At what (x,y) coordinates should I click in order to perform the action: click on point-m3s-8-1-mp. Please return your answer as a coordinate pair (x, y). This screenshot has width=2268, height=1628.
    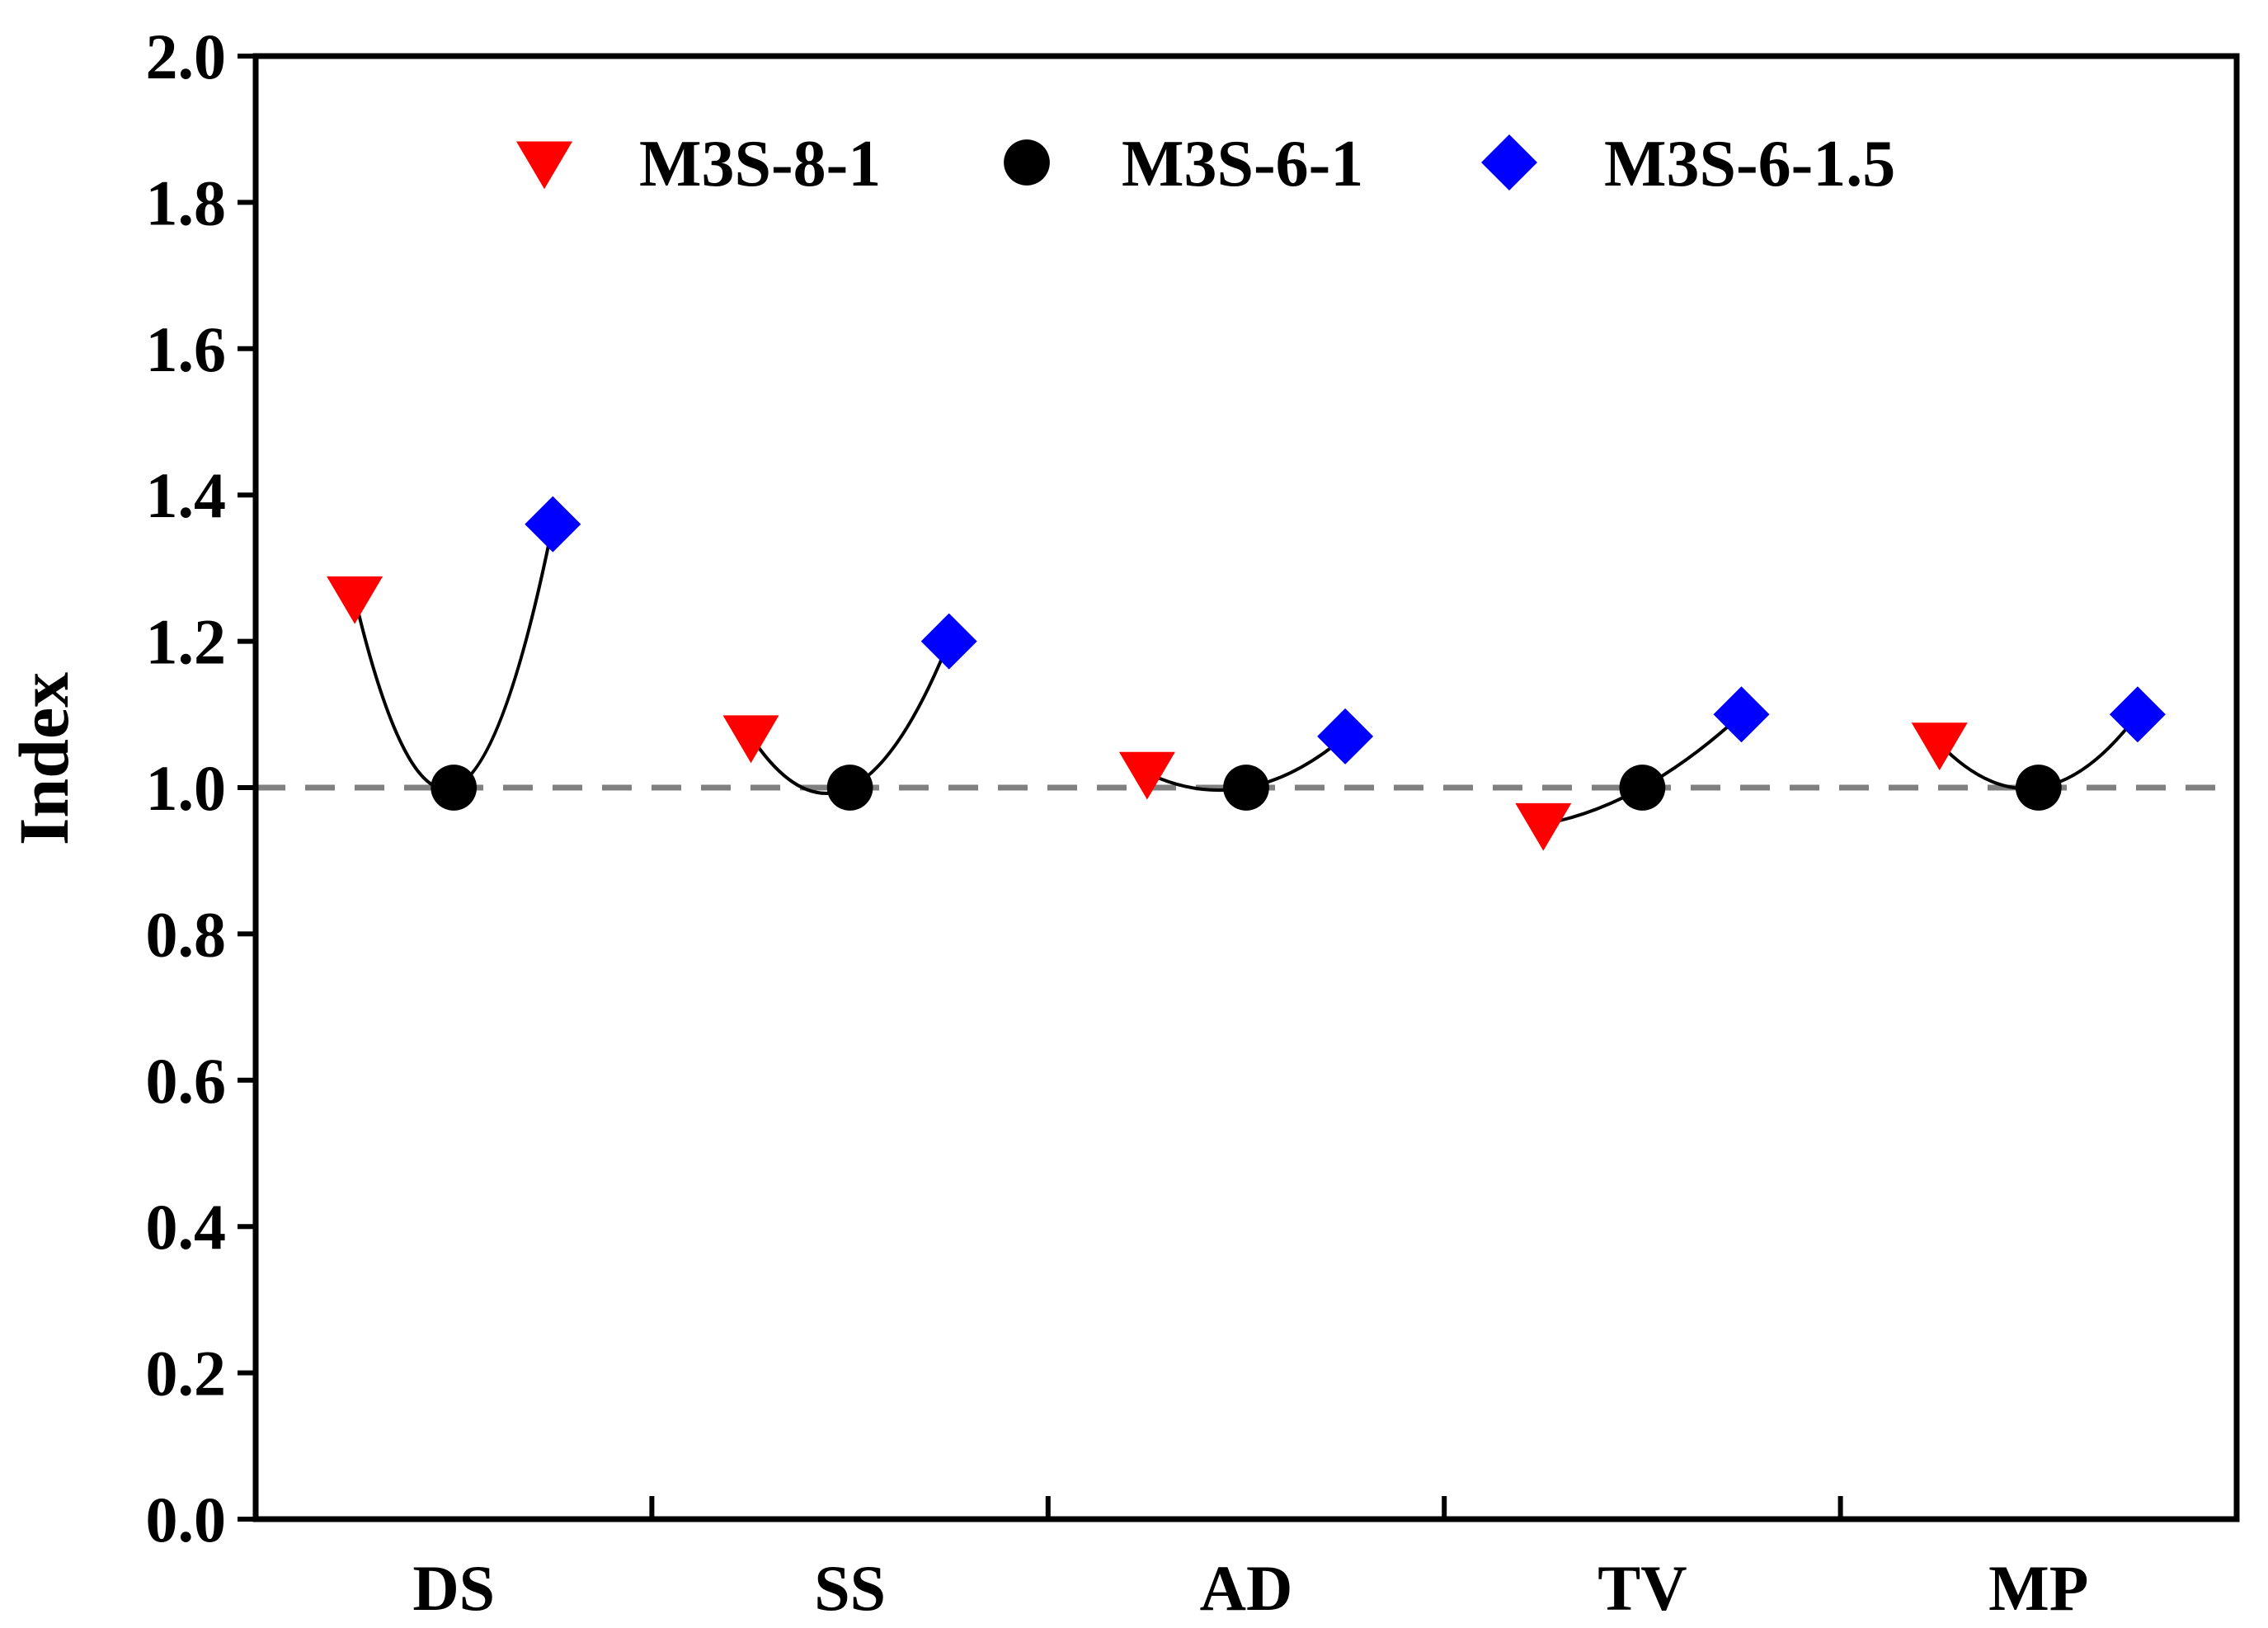
    Looking at the image, I should click on (1939, 746).